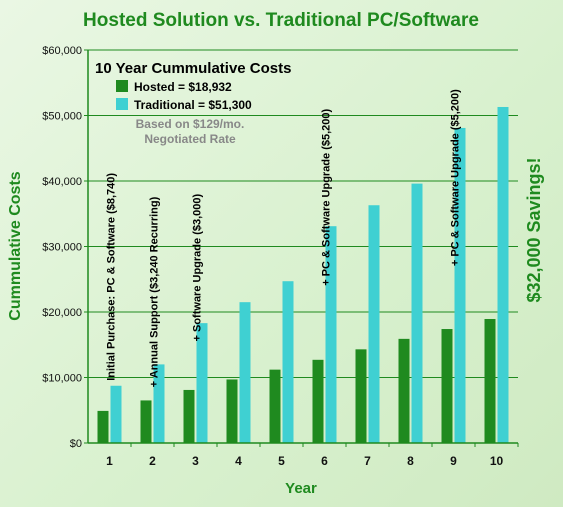 The width and height of the screenshot is (563, 507). What do you see at coordinates (112, 277) in the screenshot?
I see `annotation: Initial Purchase: PC & Software ($8,740)` at bounding box center [112, 277].